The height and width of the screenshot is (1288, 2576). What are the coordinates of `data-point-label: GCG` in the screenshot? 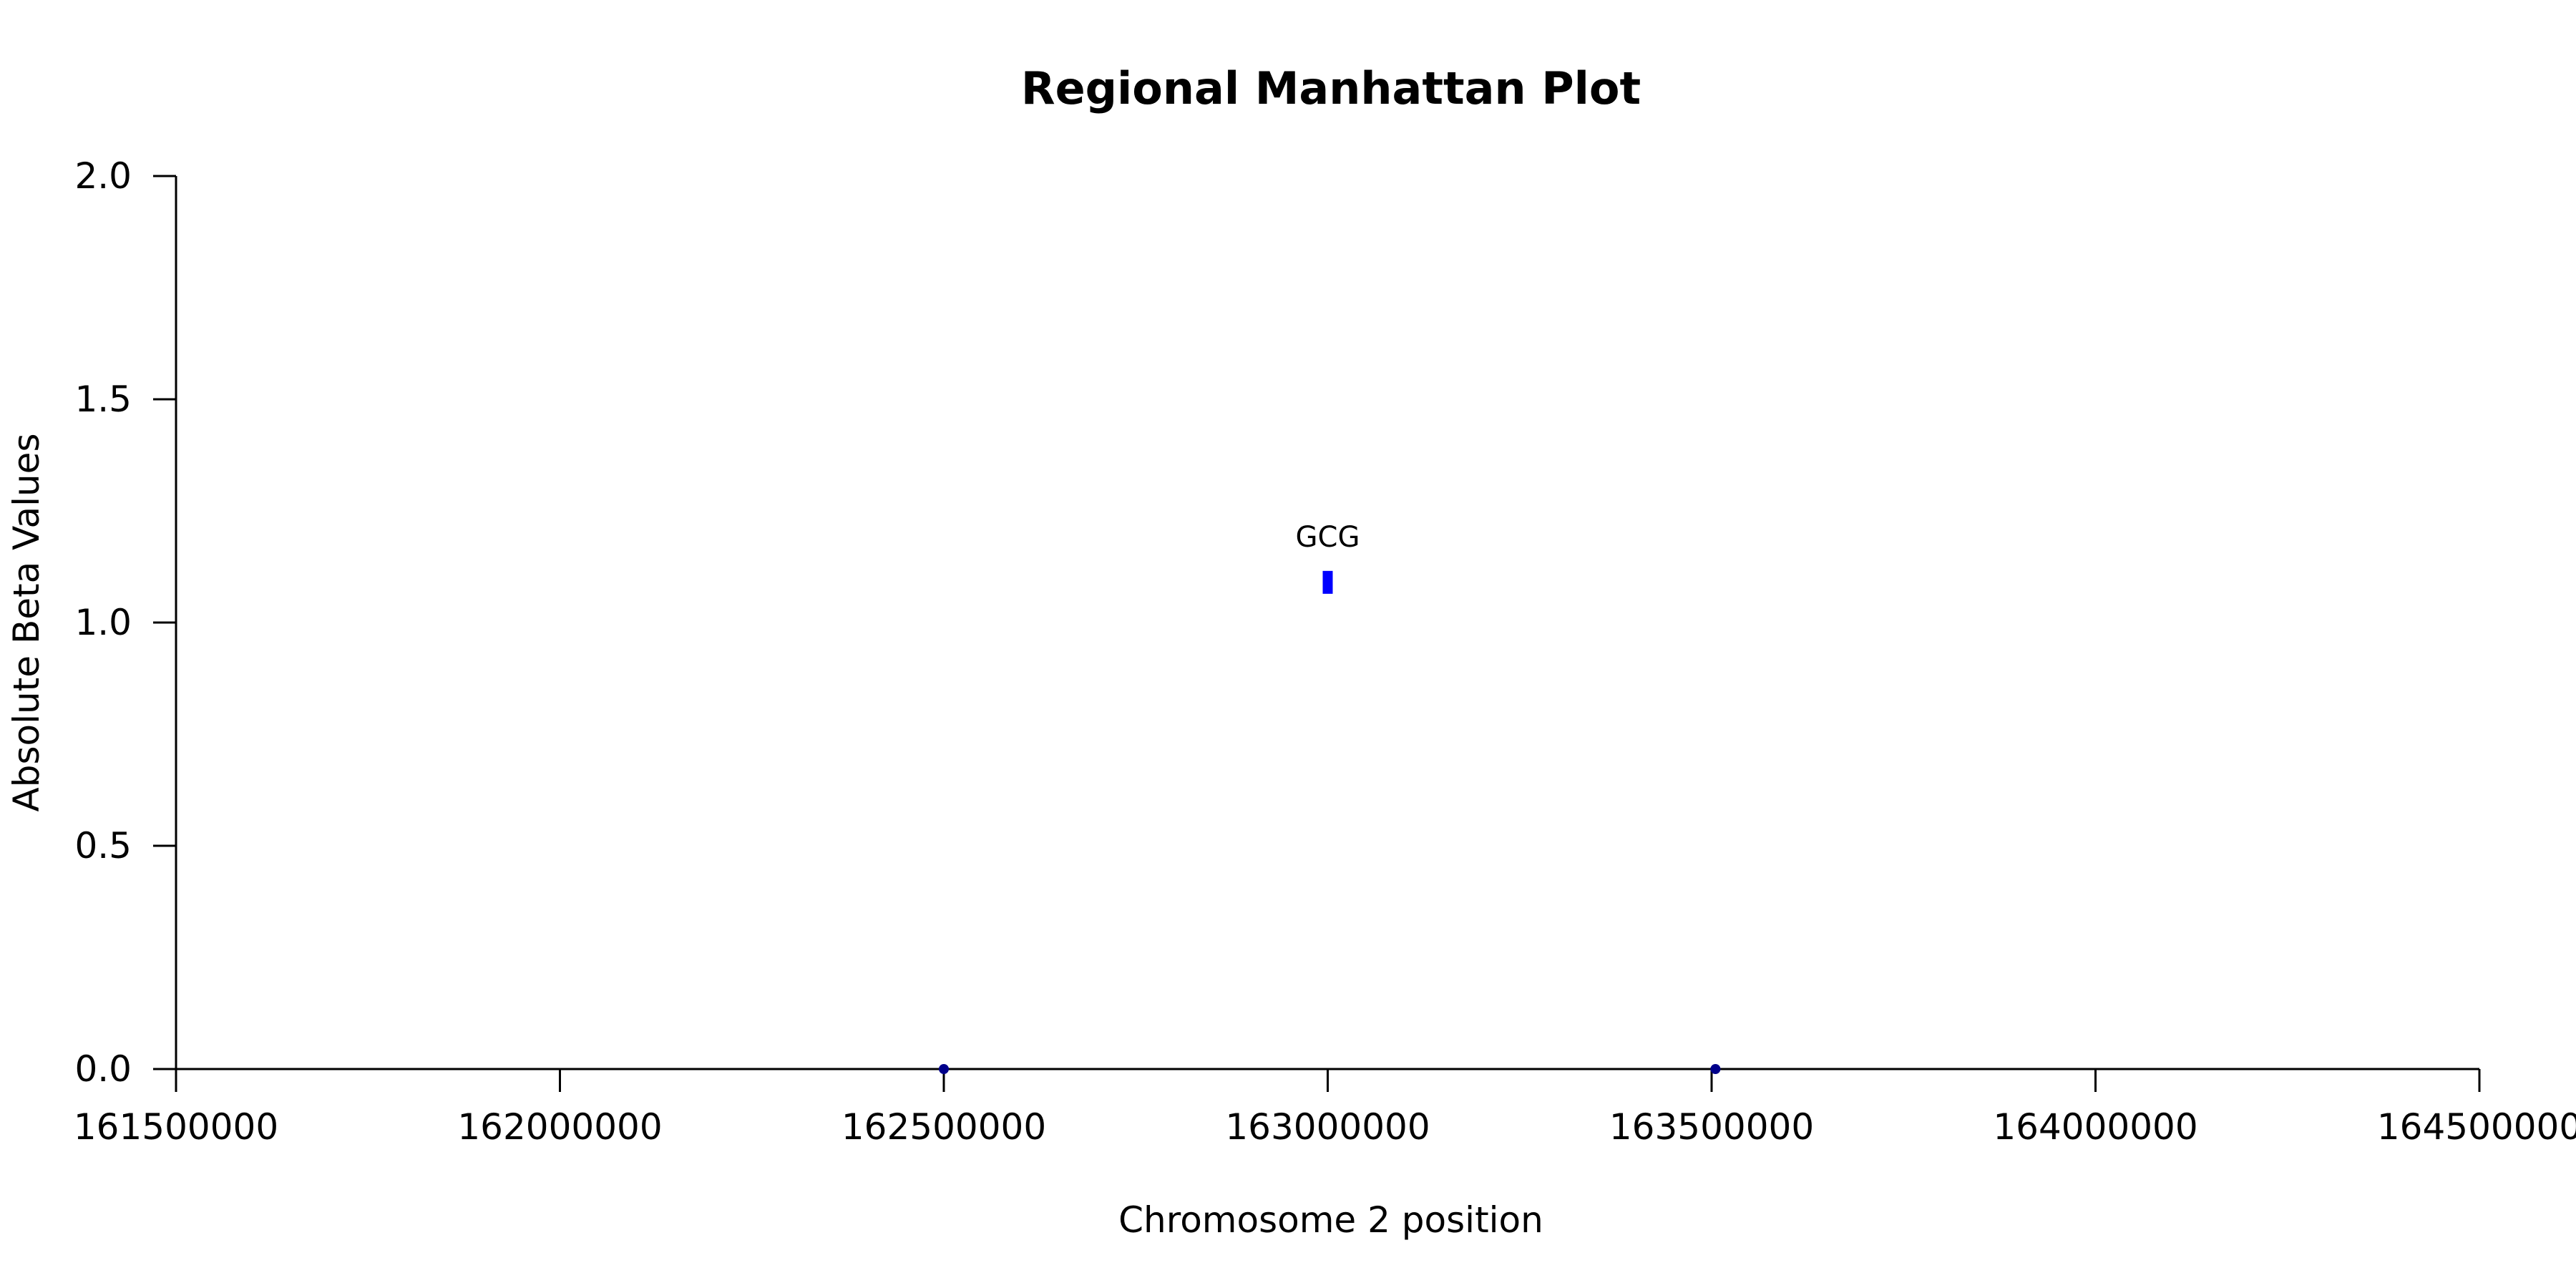 It's located at (1328, 537).